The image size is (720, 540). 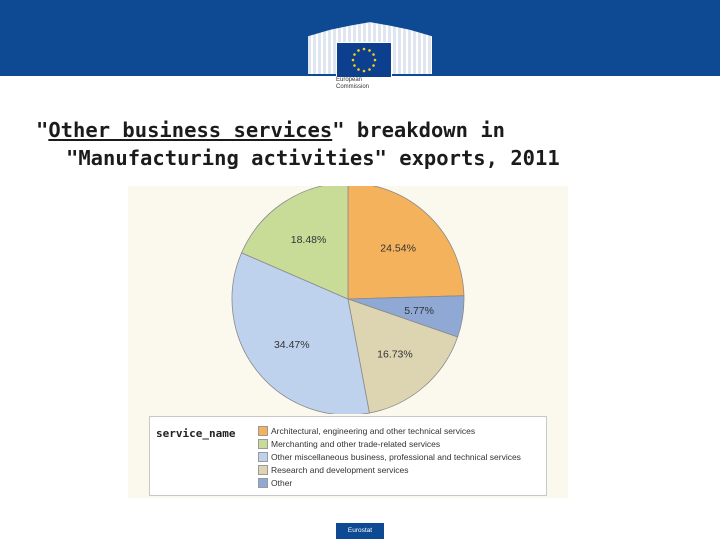 I want to click on slice-label: 18.48%, so click(x=309, y=240).